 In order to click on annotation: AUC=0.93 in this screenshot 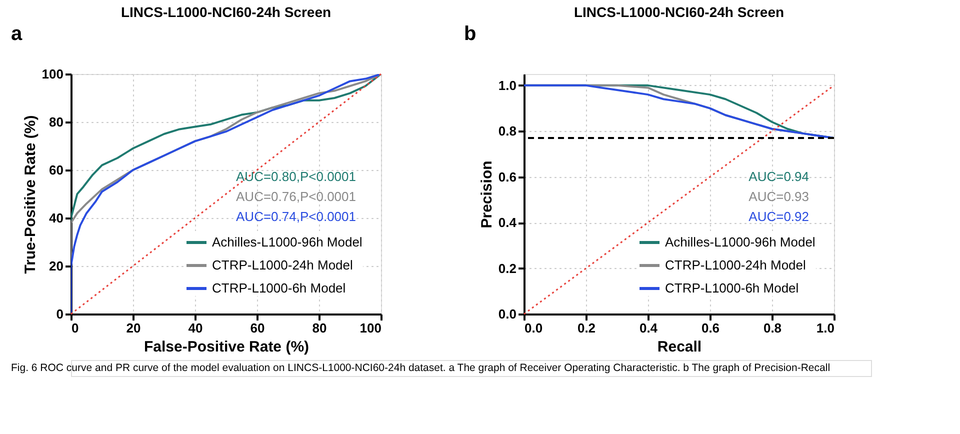, I will do `click(778, 196)`.